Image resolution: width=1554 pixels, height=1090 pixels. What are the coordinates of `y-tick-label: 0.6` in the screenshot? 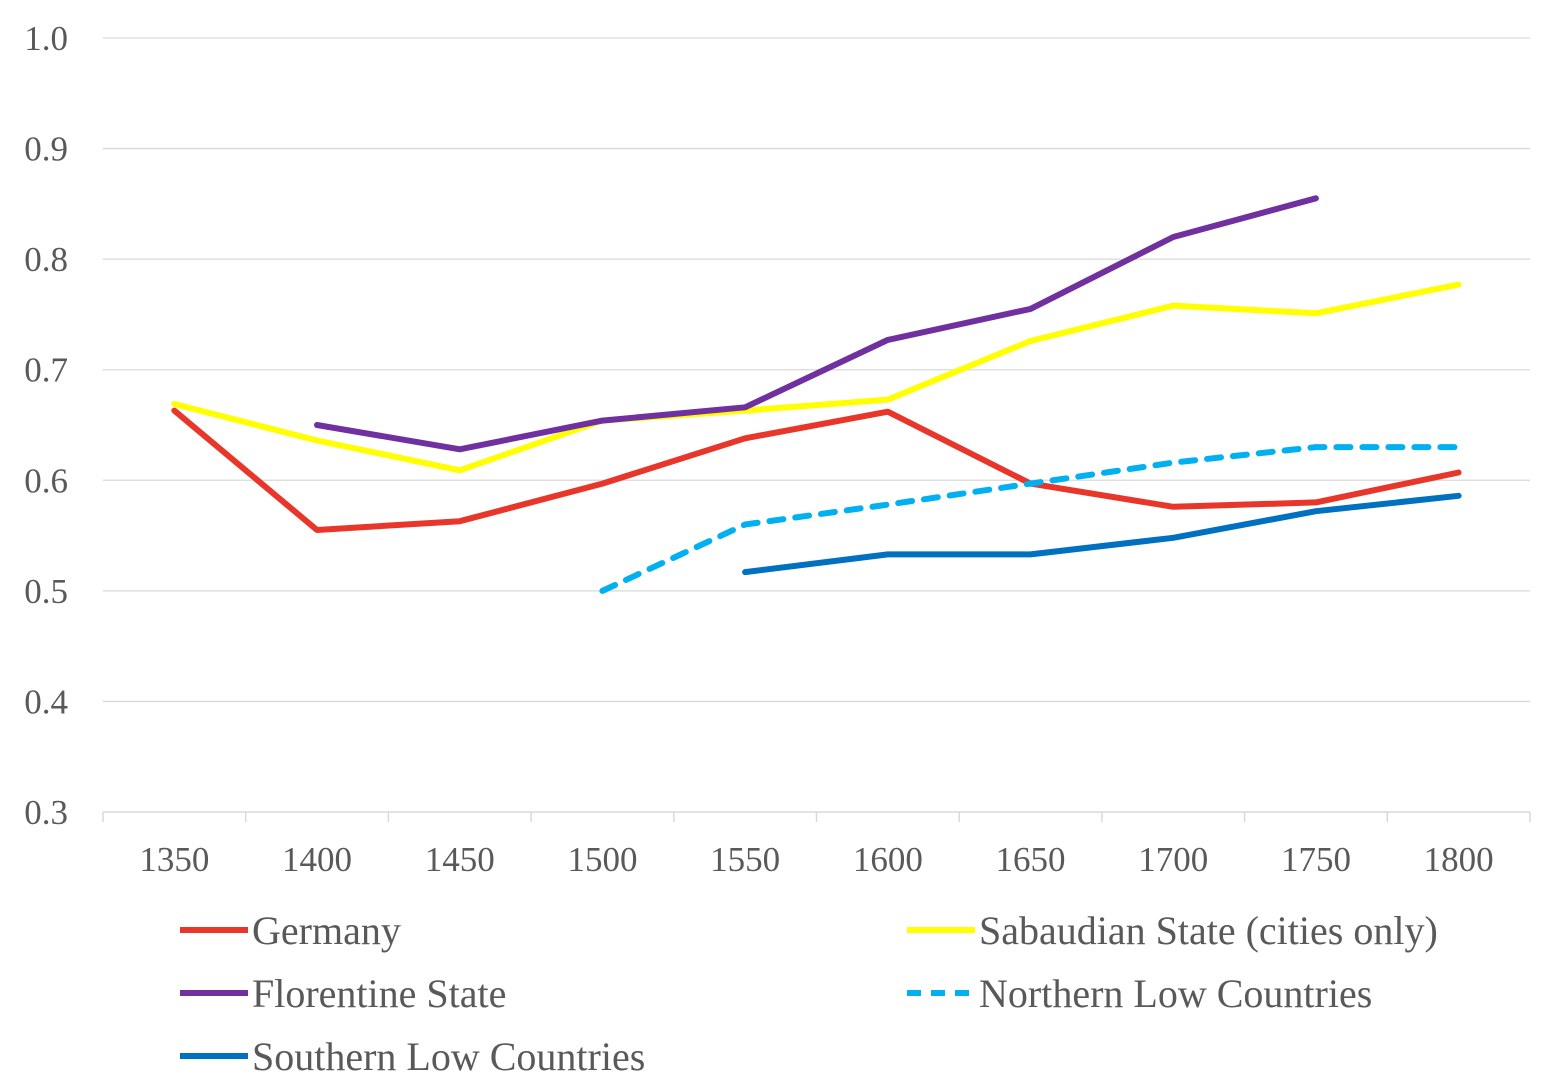 It's located at (46, 480).